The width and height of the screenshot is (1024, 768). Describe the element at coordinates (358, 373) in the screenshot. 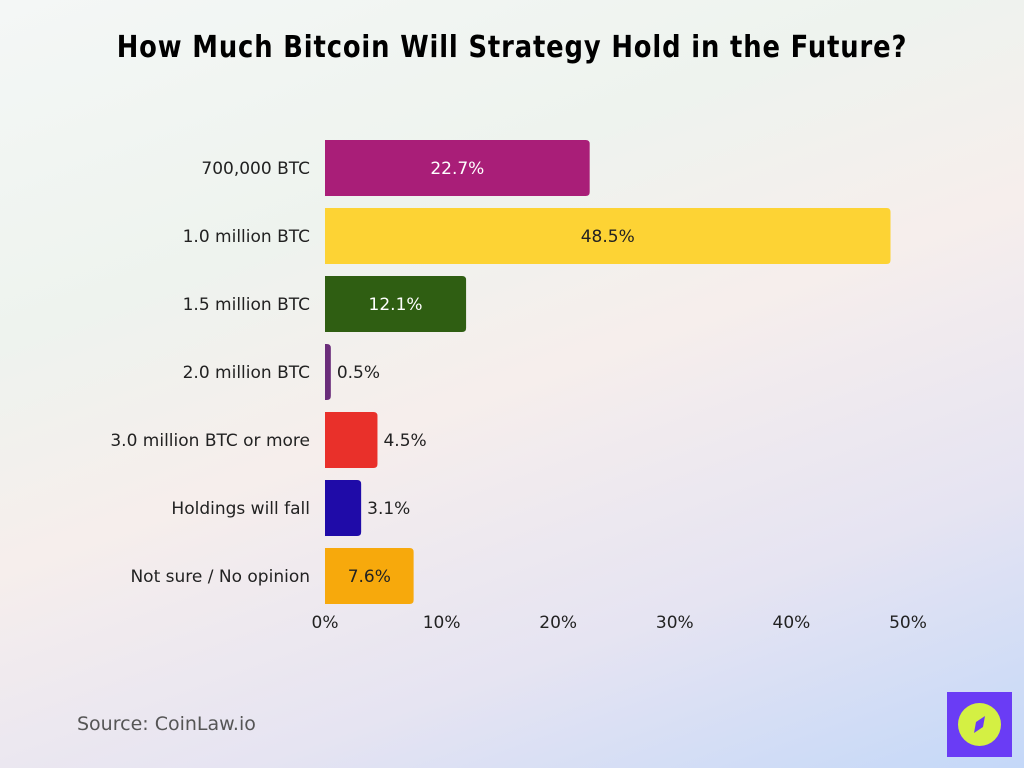

I see `data-label: 0.5%` at that location.